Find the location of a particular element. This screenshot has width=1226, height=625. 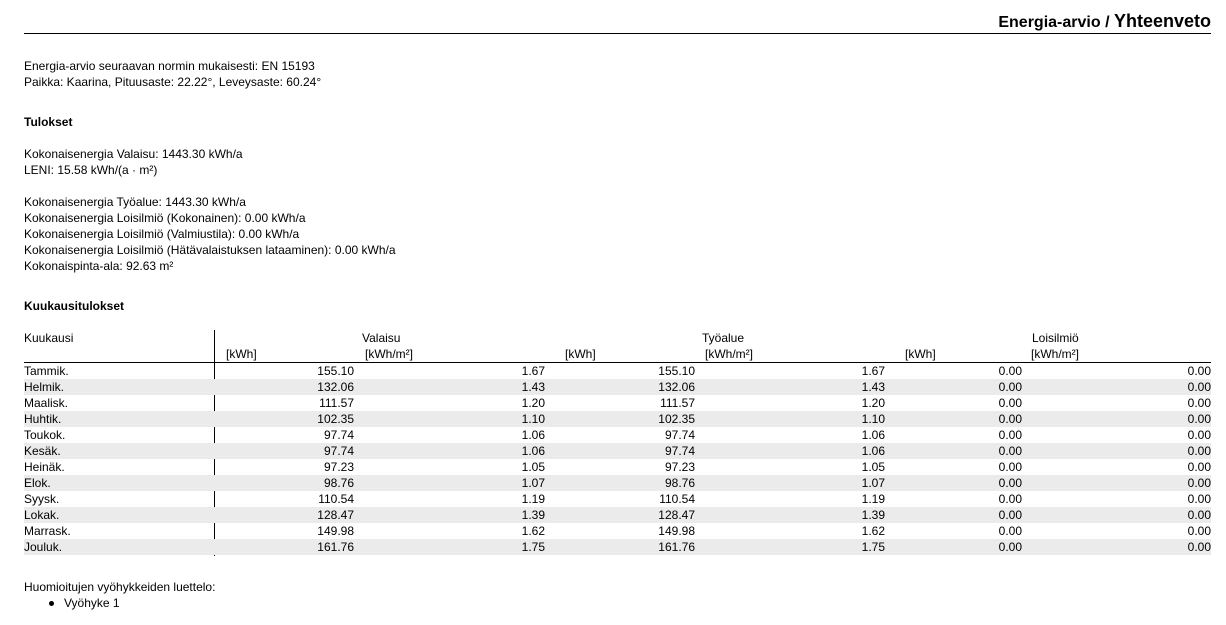

table-row: Jouluk. 161.76 1.75 161.76 1.75 0.00 0.00 is located at coordinates (617, 547).